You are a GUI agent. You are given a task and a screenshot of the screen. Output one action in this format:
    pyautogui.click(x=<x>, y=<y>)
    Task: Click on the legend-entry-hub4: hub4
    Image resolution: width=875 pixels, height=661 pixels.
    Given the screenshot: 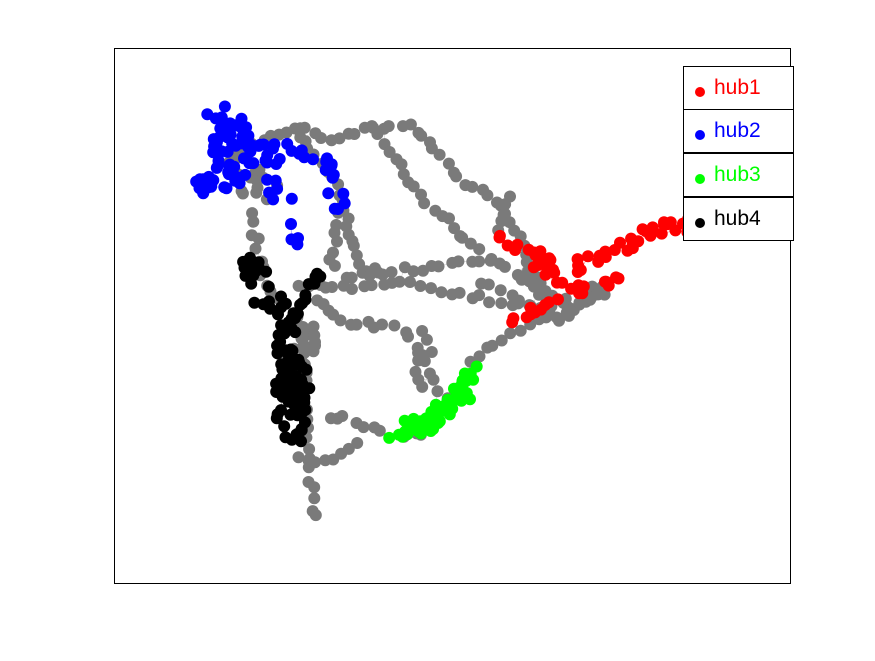 What is the action you would take?
    pyautogui.click(x=738, y=219)
    